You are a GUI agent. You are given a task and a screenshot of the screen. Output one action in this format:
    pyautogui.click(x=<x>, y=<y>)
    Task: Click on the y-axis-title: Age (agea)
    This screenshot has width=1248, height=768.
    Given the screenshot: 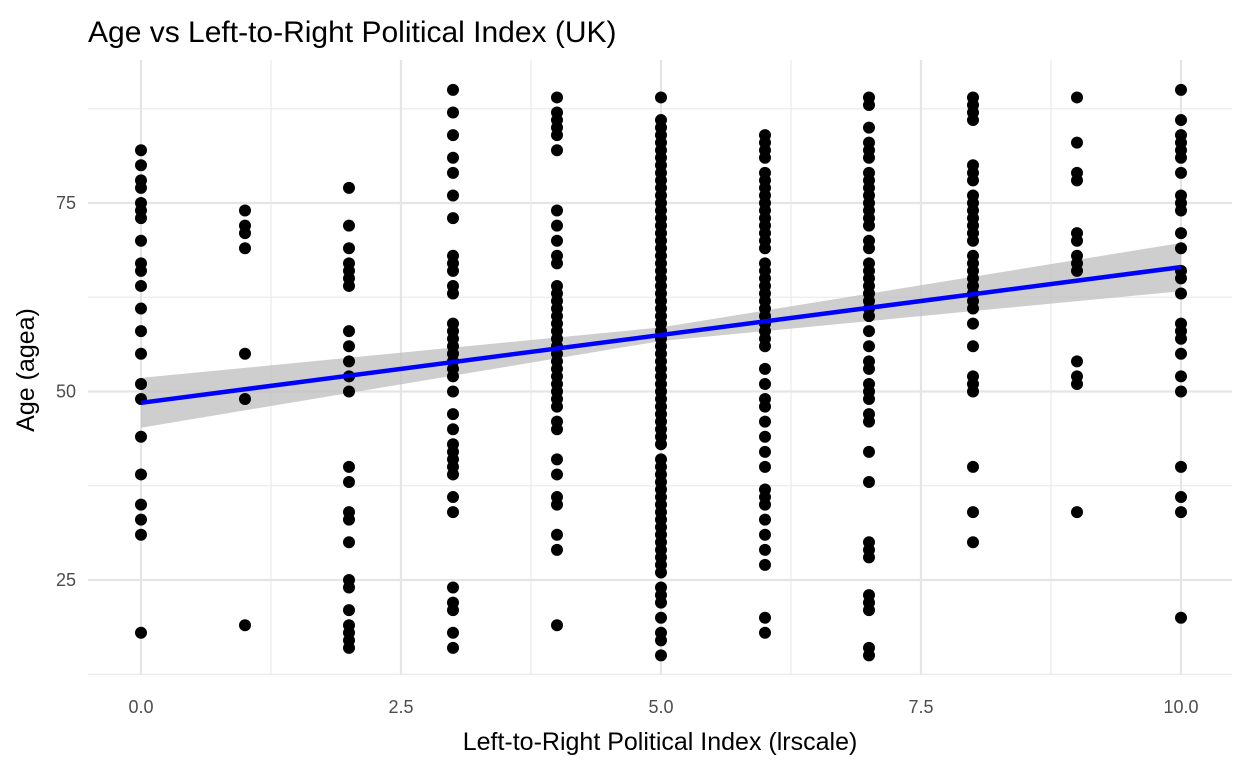 What is the action you would take?
    pyautogui.click(x=26, y=370)
    